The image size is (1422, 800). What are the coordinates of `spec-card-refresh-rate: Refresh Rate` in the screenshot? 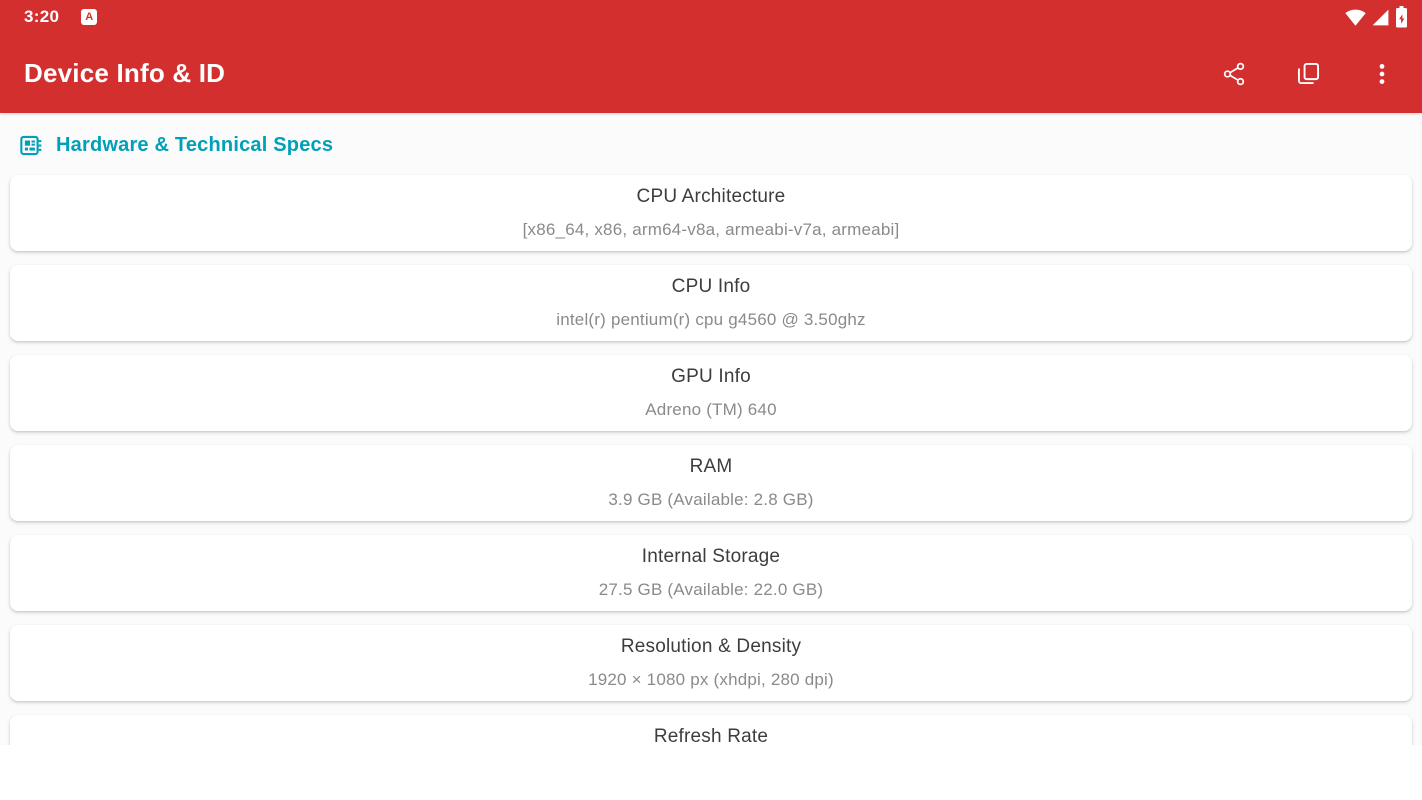 It's located at (711, 730).